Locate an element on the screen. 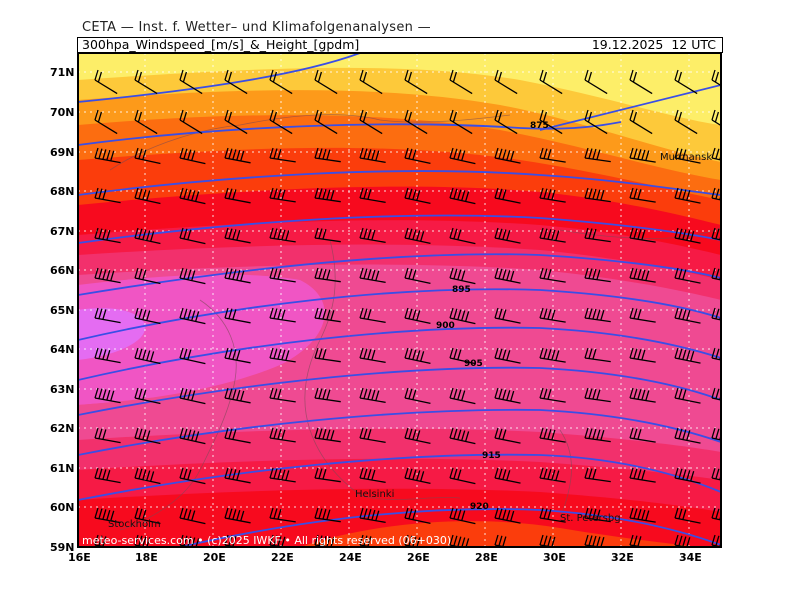 The height and width of the screenshot is (600, 800). lat-label-68n: 68N is located at coordinates (62, 191).